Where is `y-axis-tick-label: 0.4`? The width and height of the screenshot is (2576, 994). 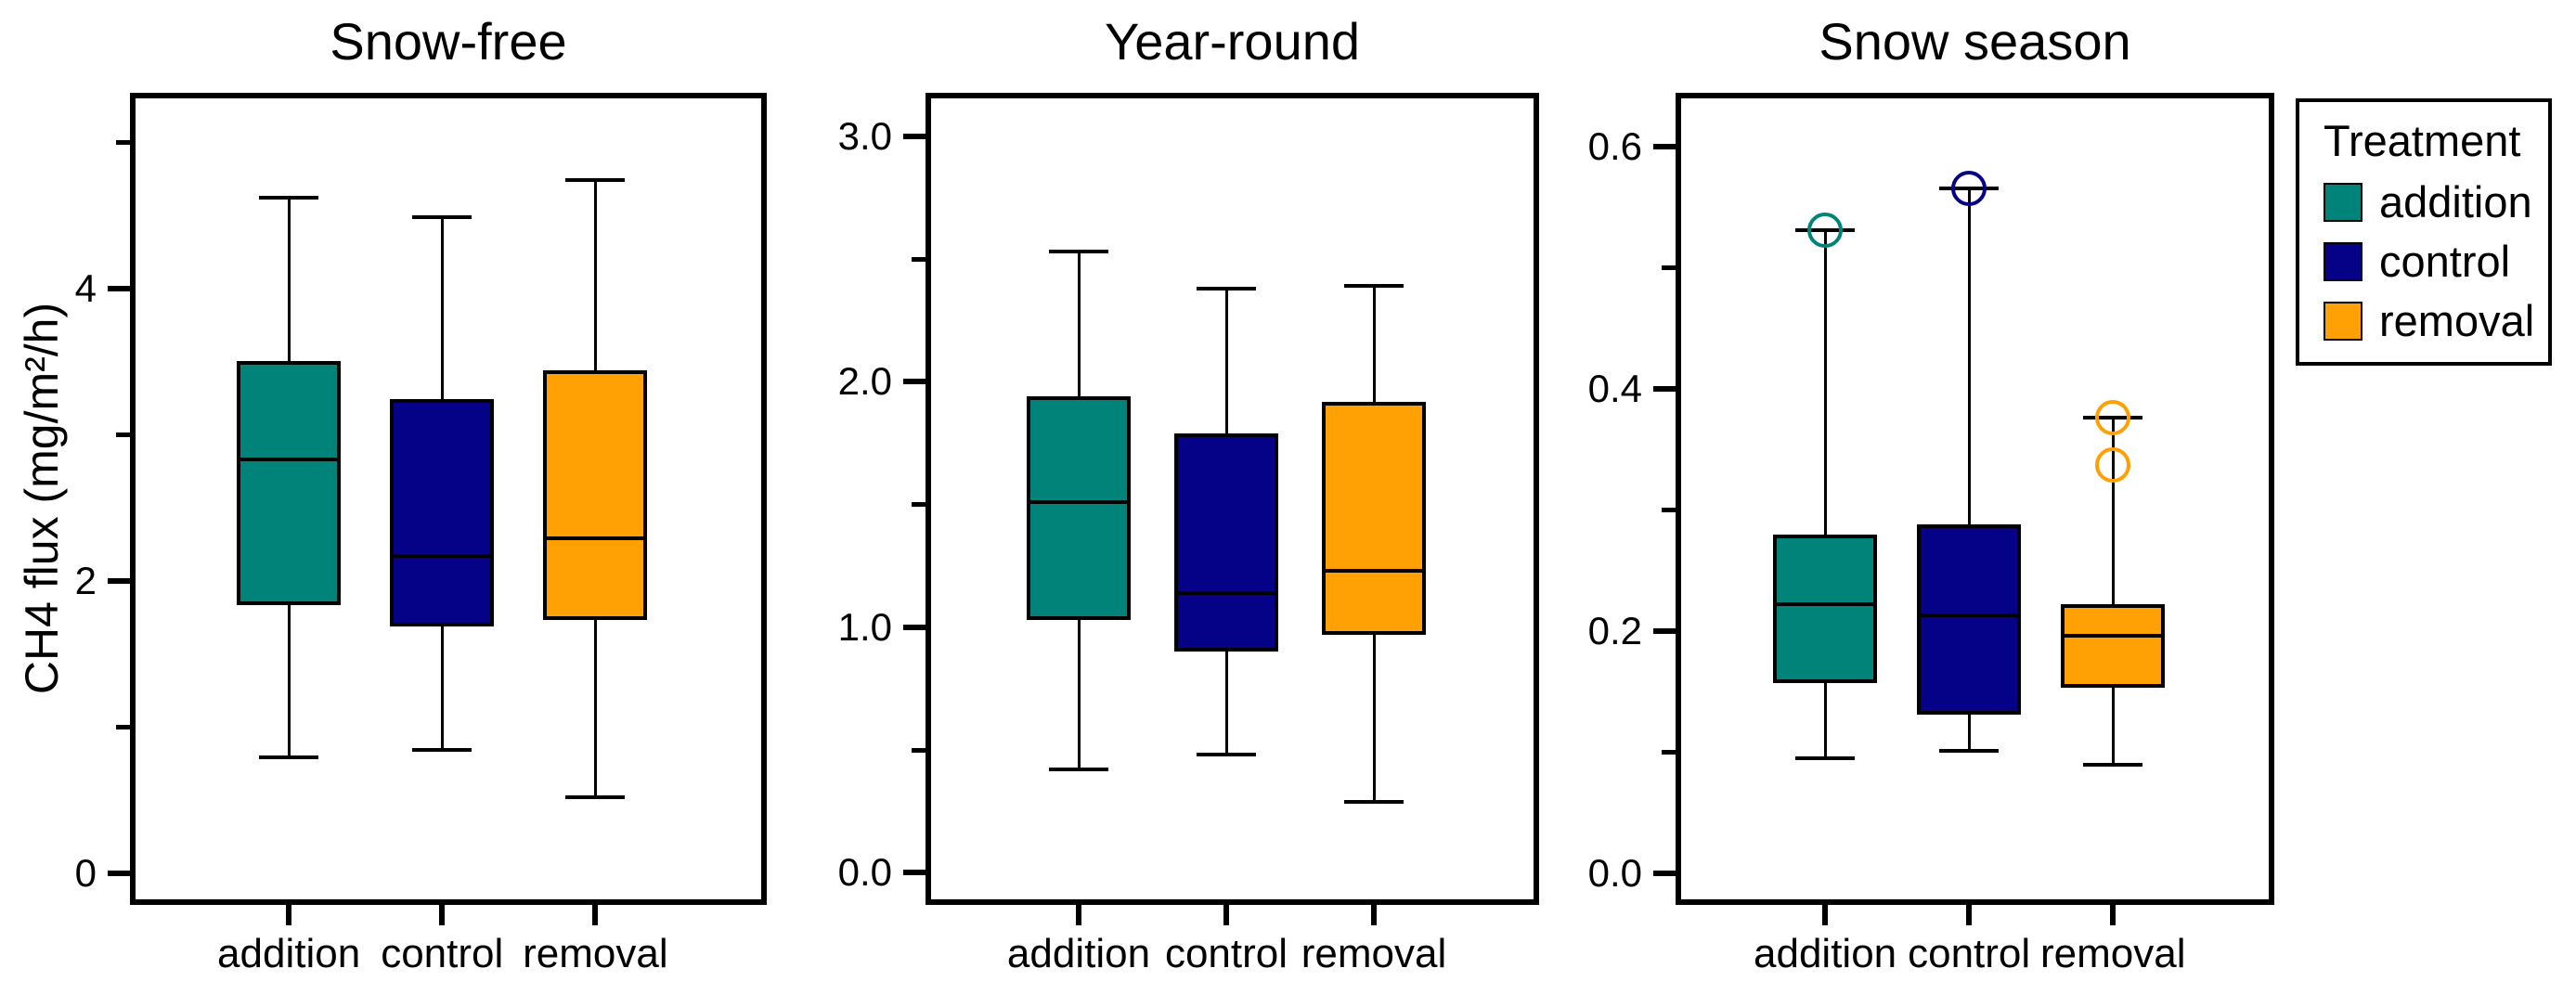 y-axis-tick-label: 0.4 is located at coordinates (1614, 389).